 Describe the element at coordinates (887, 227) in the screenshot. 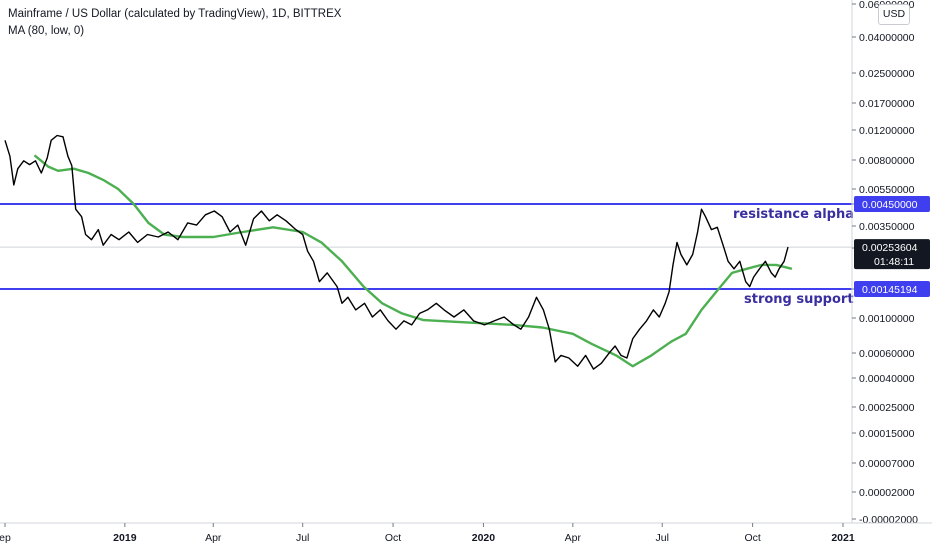

I see `y-tick-label: 0.00350000` at that location.